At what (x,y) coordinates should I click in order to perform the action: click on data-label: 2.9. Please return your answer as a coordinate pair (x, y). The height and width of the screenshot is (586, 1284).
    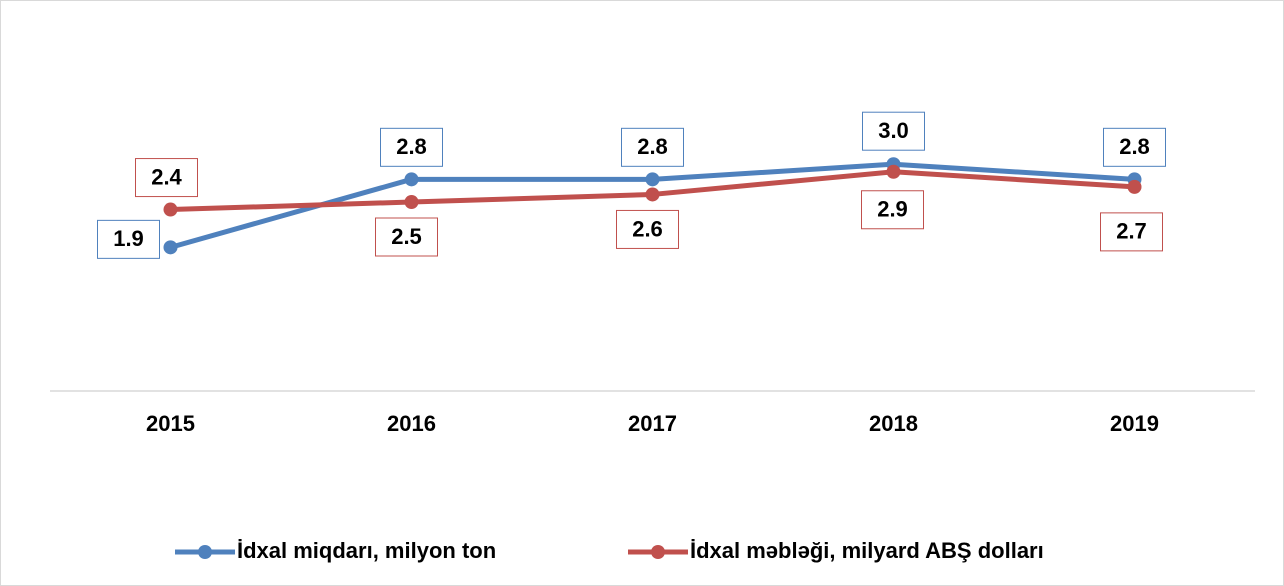
    Looking at the image, I should click on (892, 209).